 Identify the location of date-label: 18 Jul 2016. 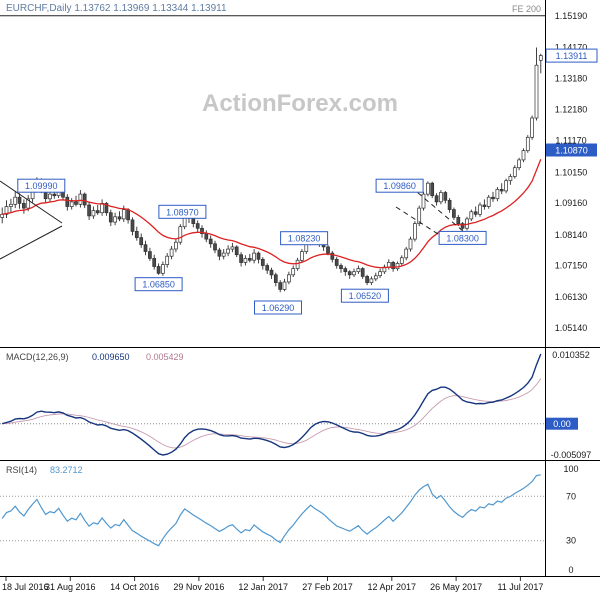
(25, 587).